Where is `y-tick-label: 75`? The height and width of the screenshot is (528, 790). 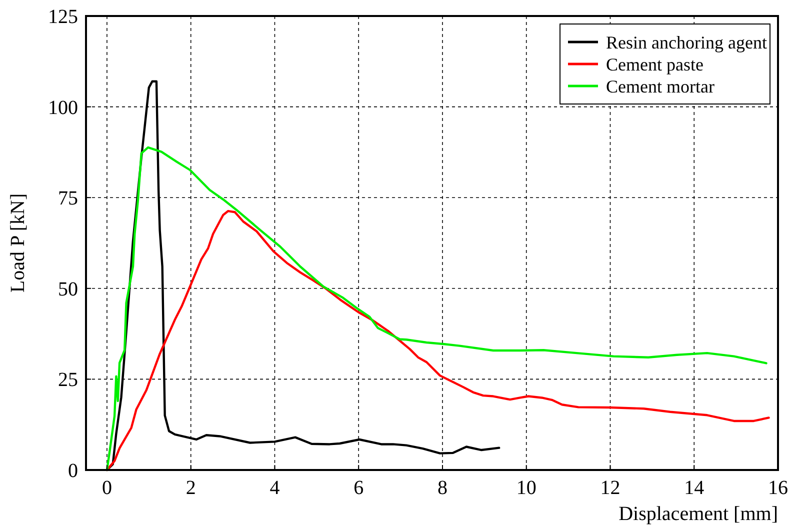 y-tick-label: 75 is located at coordinates (68, 199).